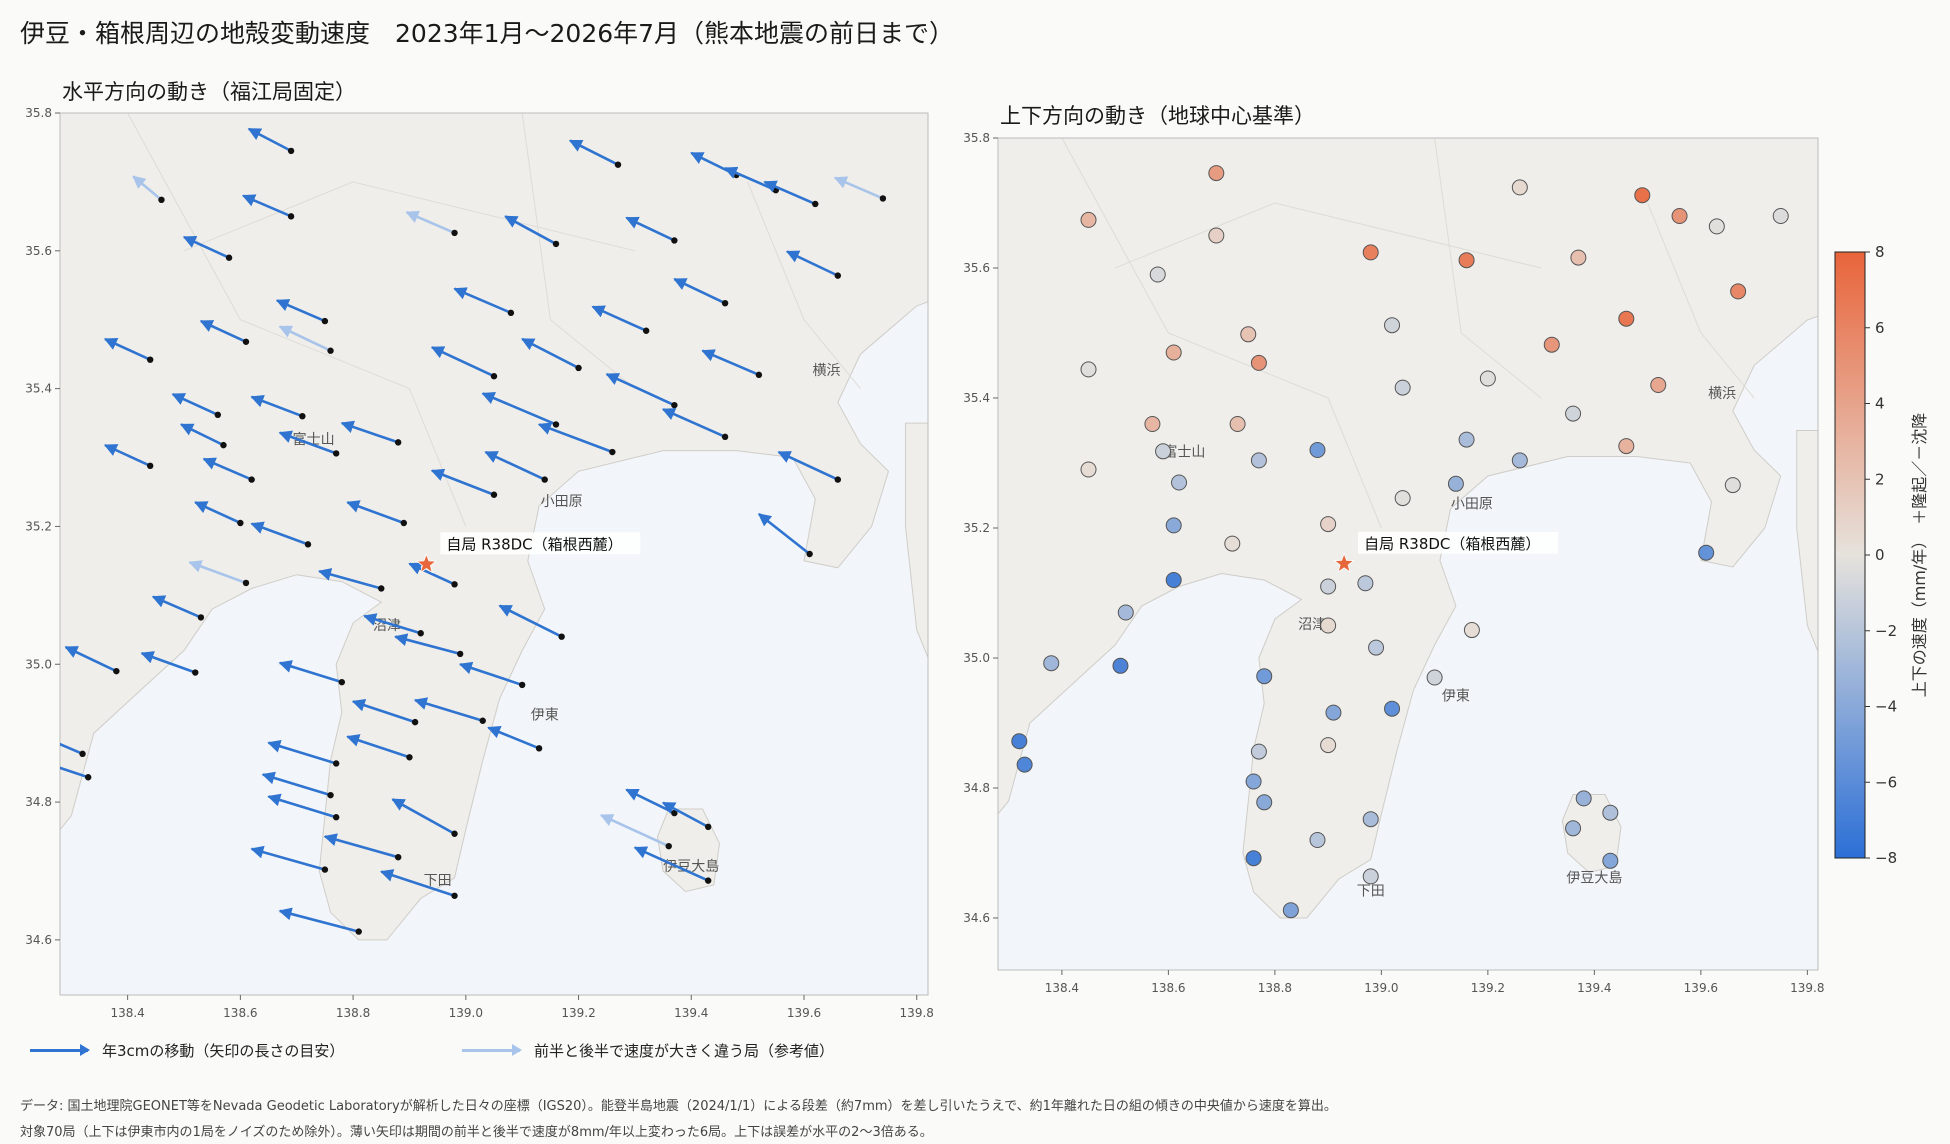 Image resolution: width=1950 pixels, height=1144 pixels. I want to click on place-label: 下田, so click(438, 881).